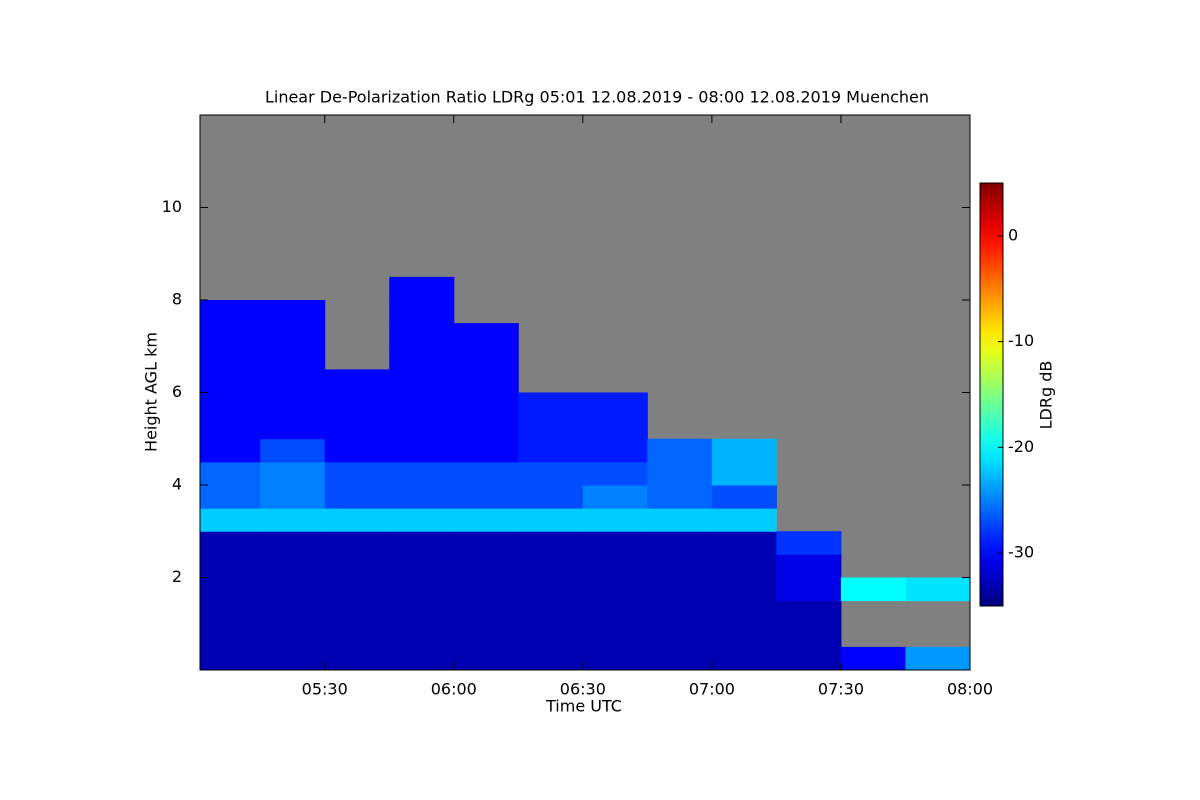 The height and width of the screenshot is (800, 1200). What do you see at coordinates (1046, 395) in the screenshot?
I see `colorbar-label: LDRg dB` at bounding box center [1046, 395].